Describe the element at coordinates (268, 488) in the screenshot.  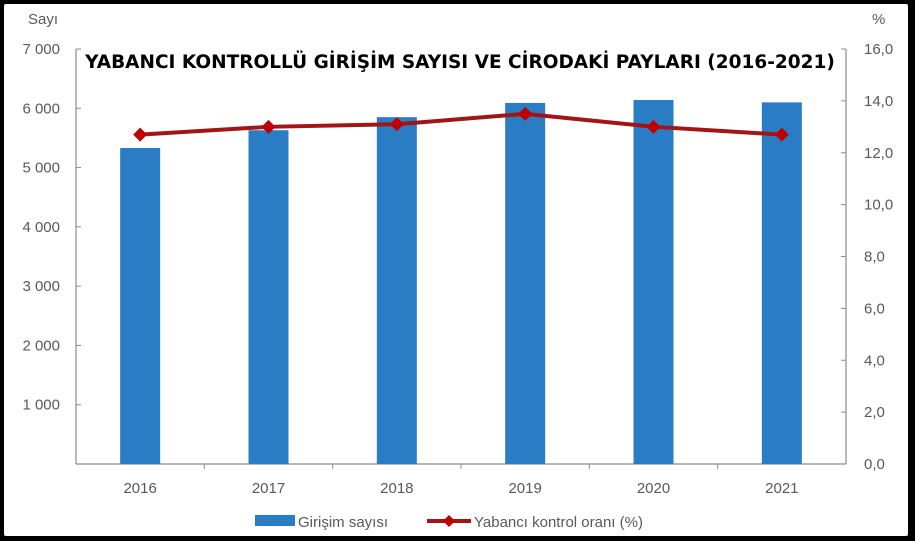
I see `x-tick-label: 2017` at that location.